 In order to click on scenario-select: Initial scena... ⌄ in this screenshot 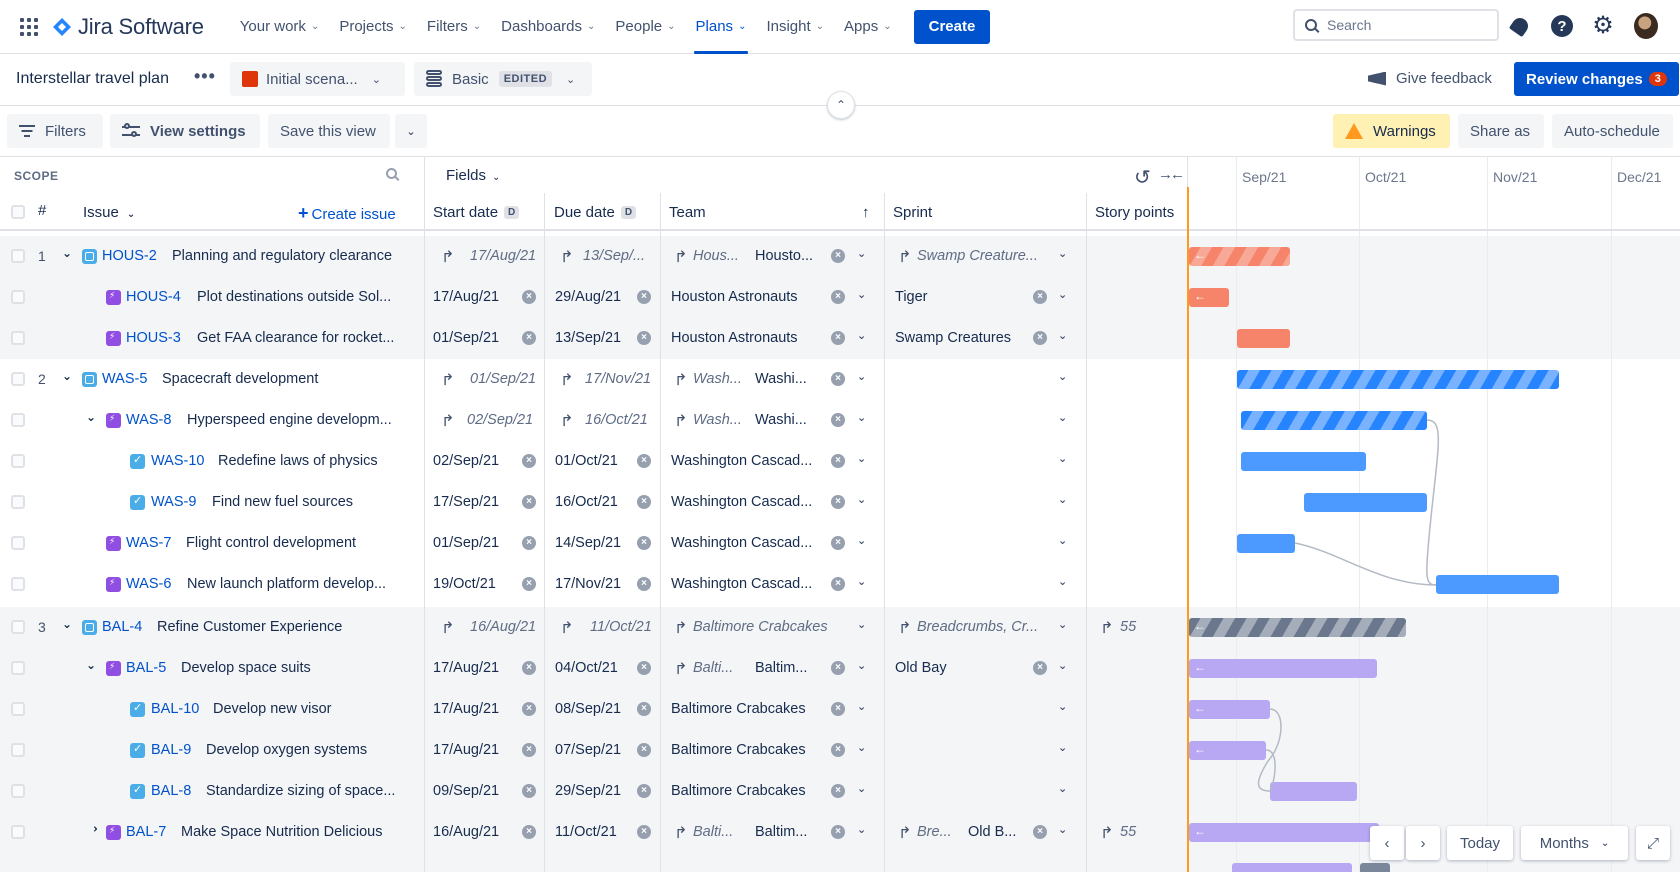, I will do `click(317, 79)`.